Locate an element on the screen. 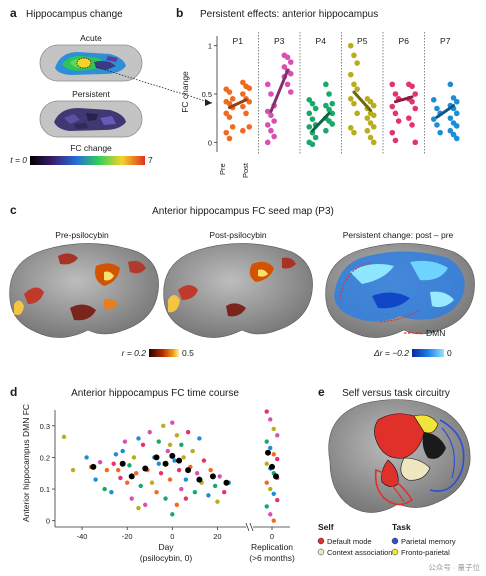  hippocampus-acute-image is located at coordinates (91, 63).